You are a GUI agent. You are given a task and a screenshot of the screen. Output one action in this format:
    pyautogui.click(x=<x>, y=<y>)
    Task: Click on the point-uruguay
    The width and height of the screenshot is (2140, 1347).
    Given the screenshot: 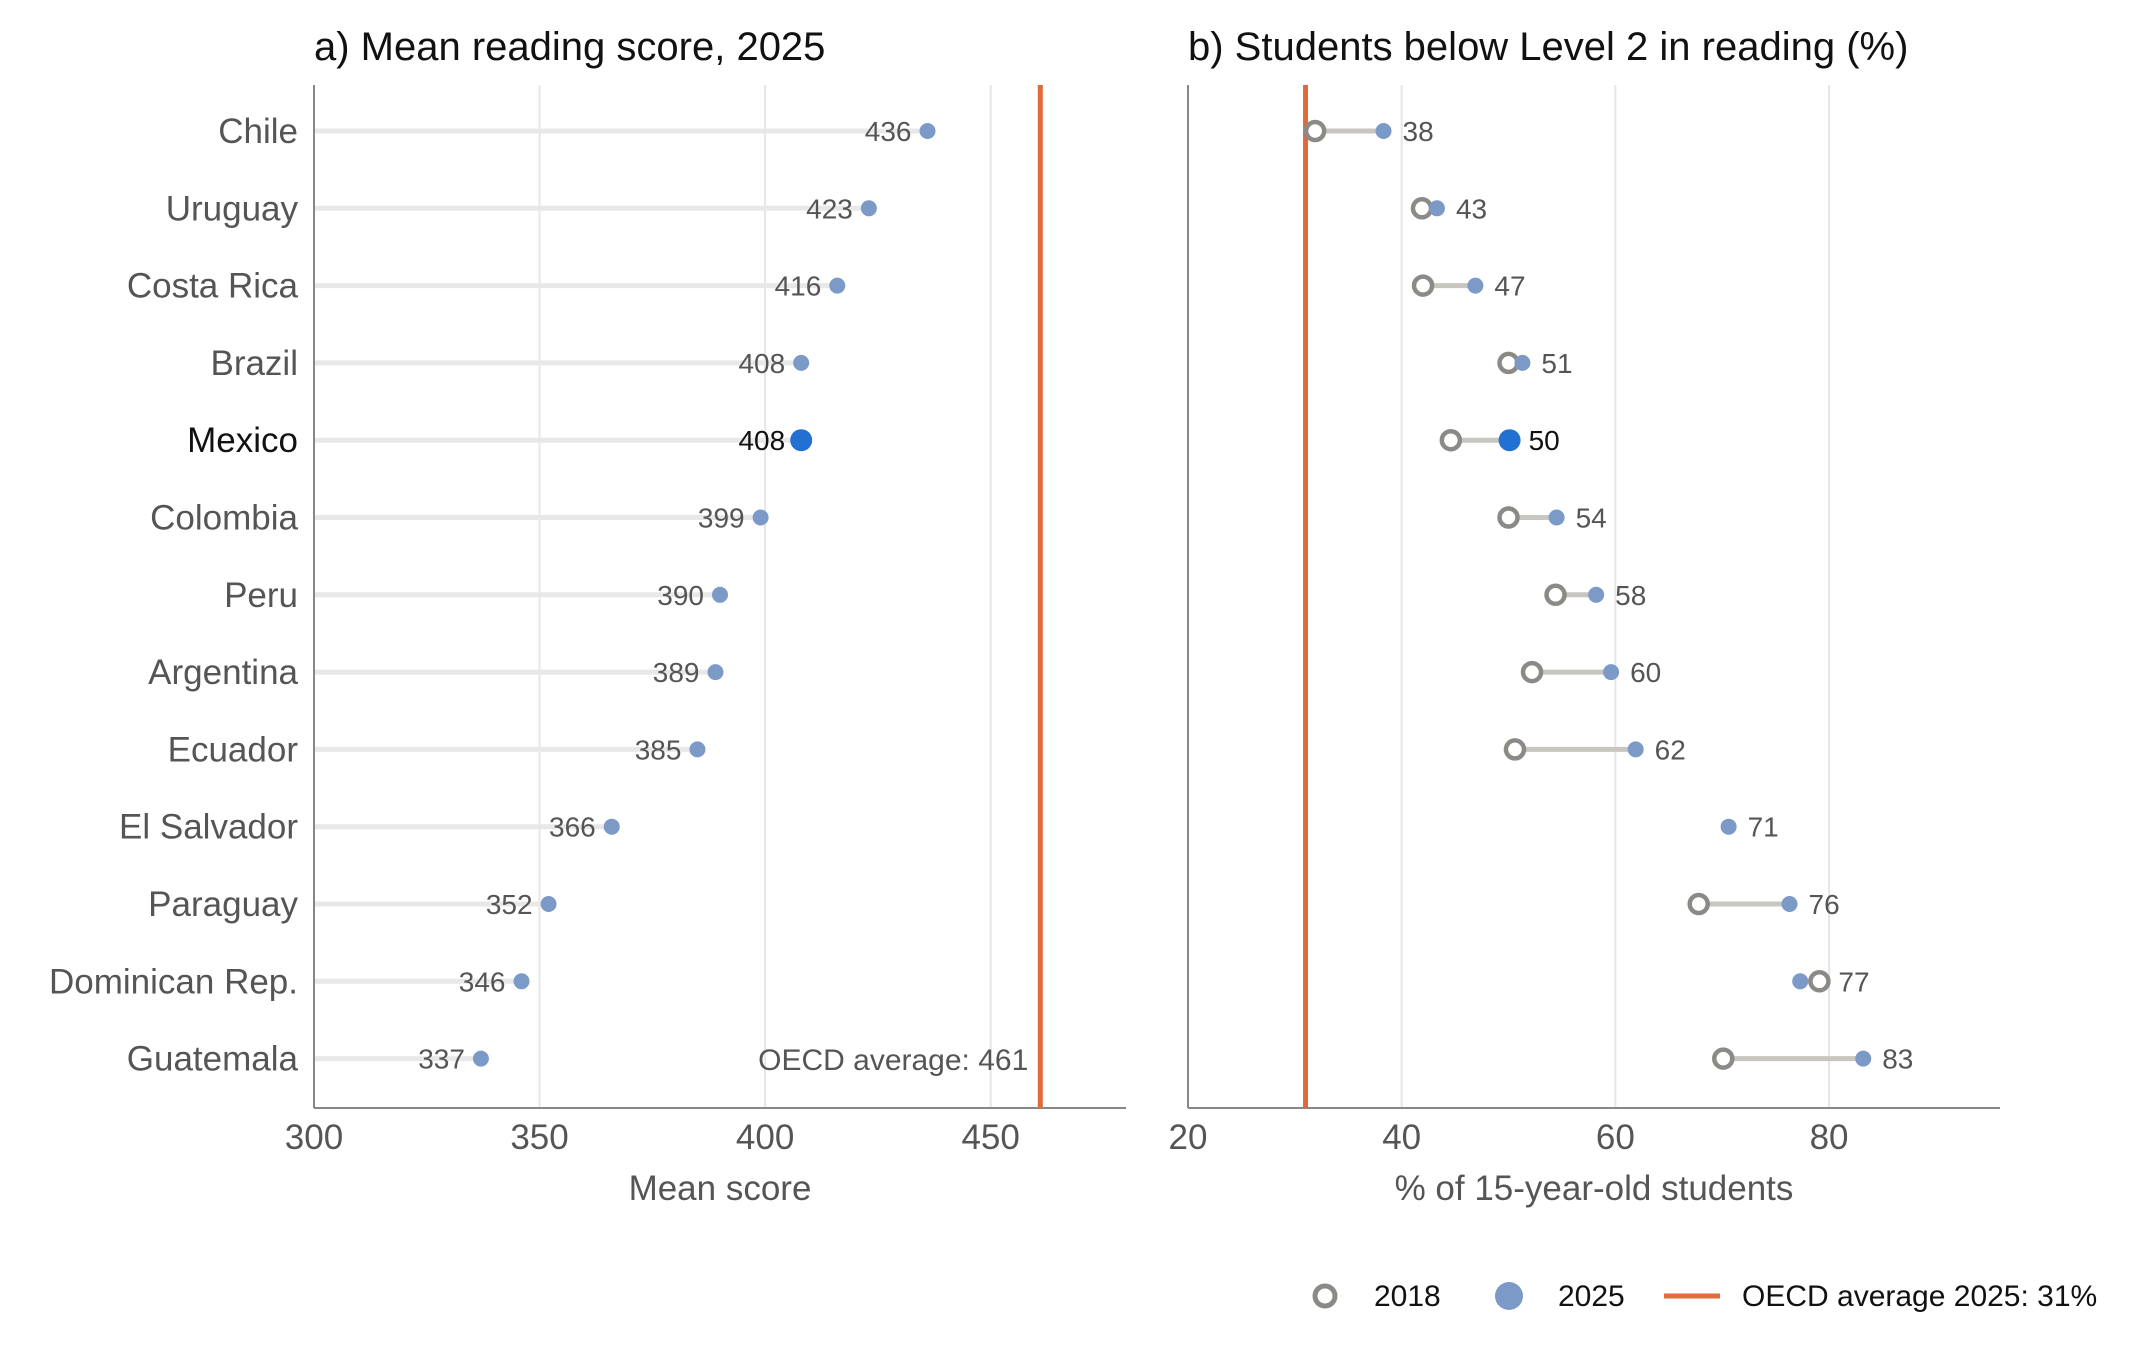 What is the action you would take?
    pyautogui.click(x=868, y=208)
    